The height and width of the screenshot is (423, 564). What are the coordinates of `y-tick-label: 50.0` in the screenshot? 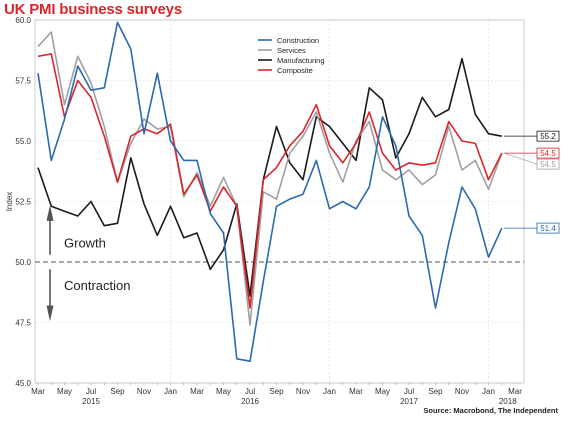 It's located at (23, 262).